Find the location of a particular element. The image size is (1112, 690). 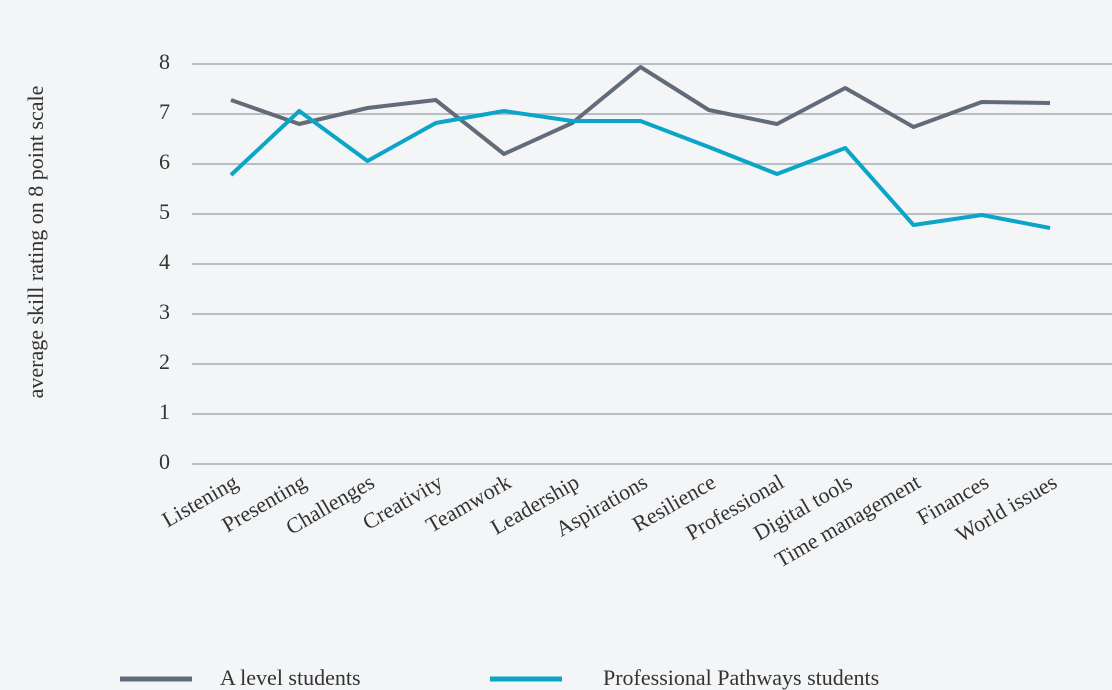

y-tick-label: 0 is located at coordinates (164, 461).